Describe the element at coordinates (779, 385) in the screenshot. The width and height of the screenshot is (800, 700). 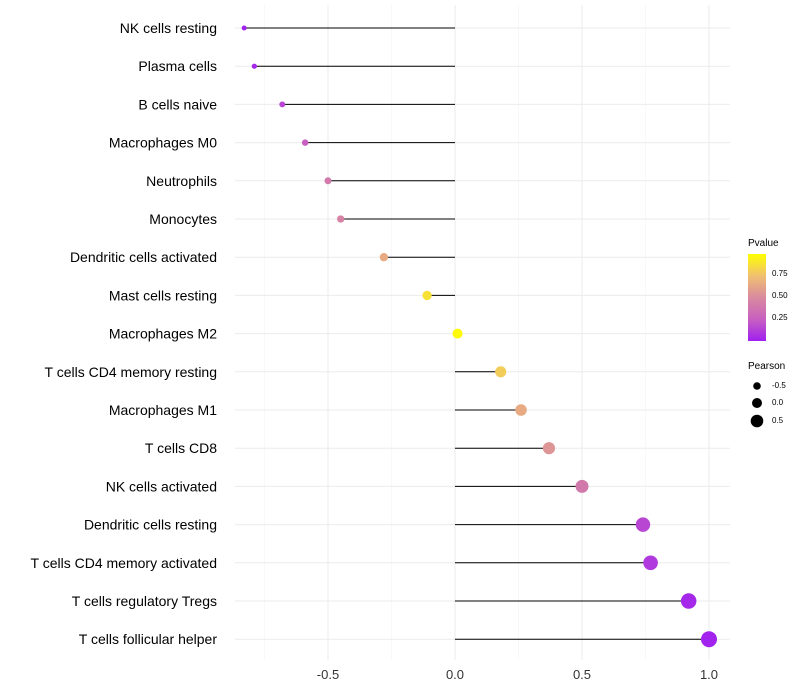
I see `size-label: -0.5` at that location.